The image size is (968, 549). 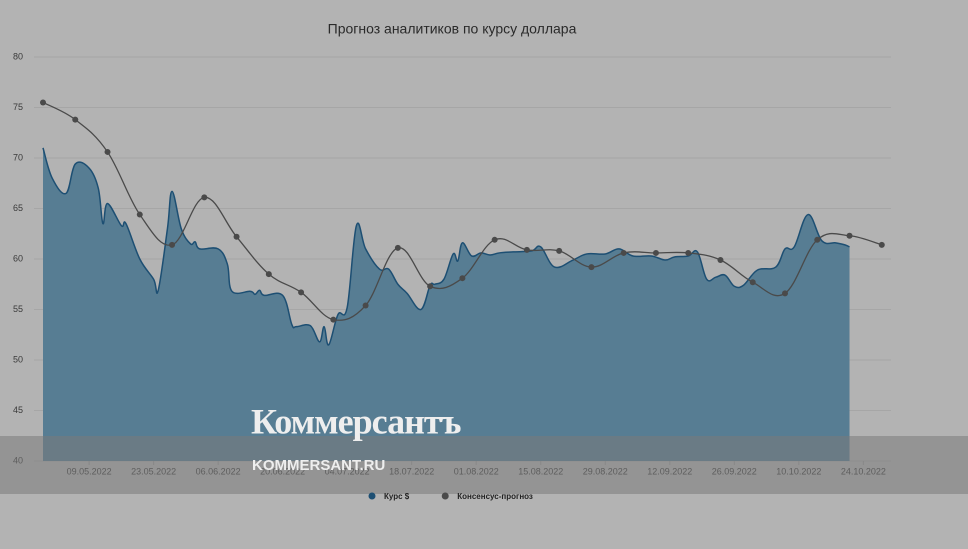 I want to click on chart-title: Прогноз аналитиков по курсу доллара, so click(x=452, y=29).